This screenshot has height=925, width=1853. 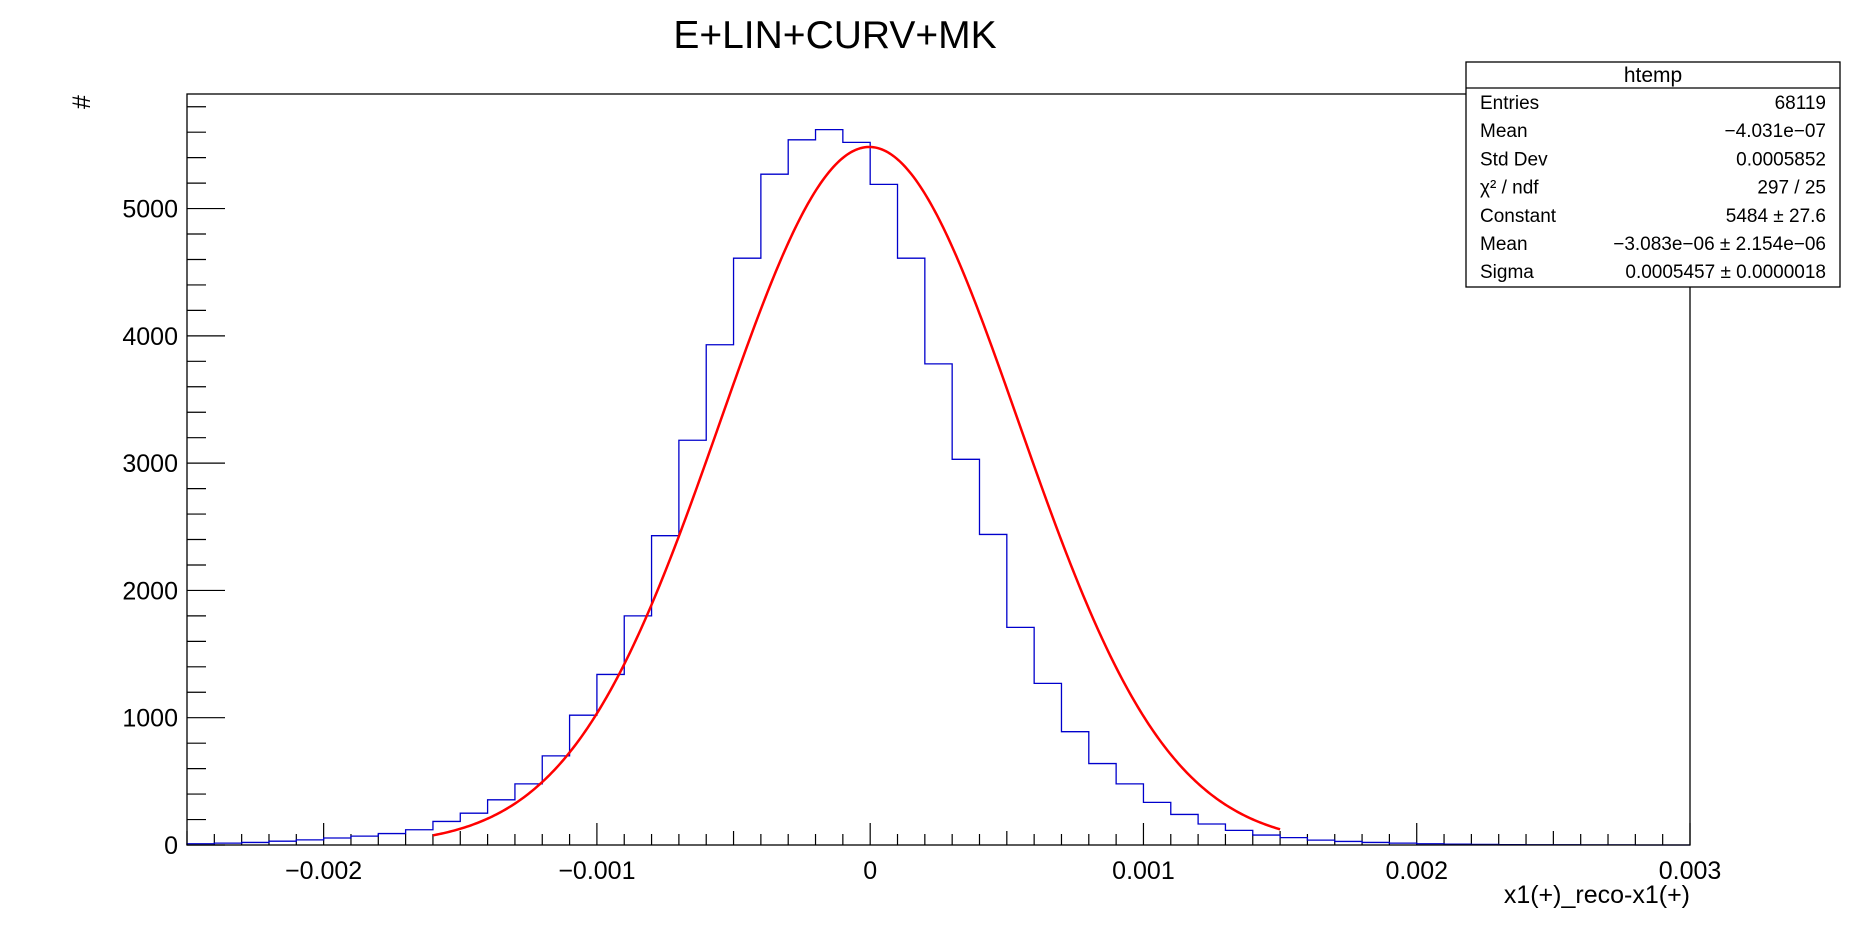 I want to click on x-tick-label: −0.001, so click(x=596, y=871).